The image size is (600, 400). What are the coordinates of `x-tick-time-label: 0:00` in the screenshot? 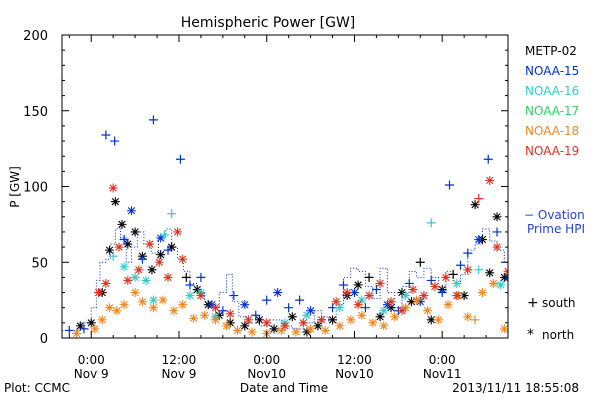 It's located at (266, 360).